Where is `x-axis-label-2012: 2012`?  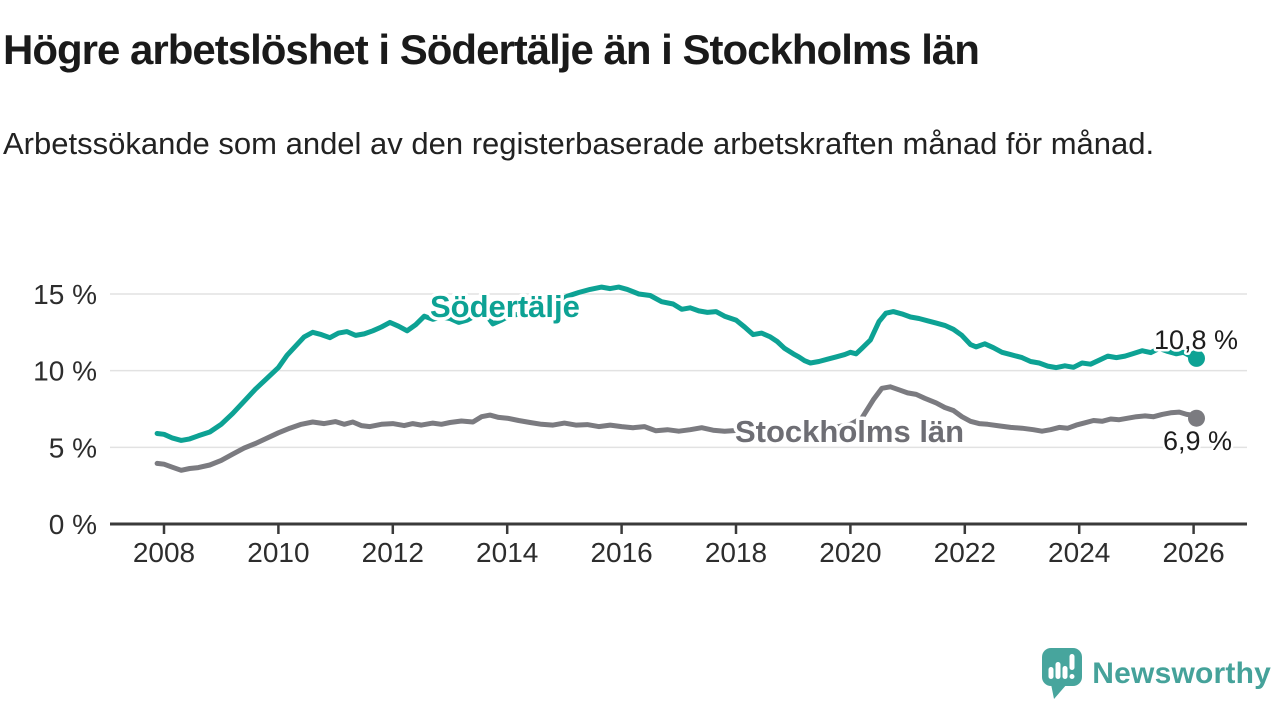
x-axis-label-2012: 2012 is located at coordinates (393, 552).